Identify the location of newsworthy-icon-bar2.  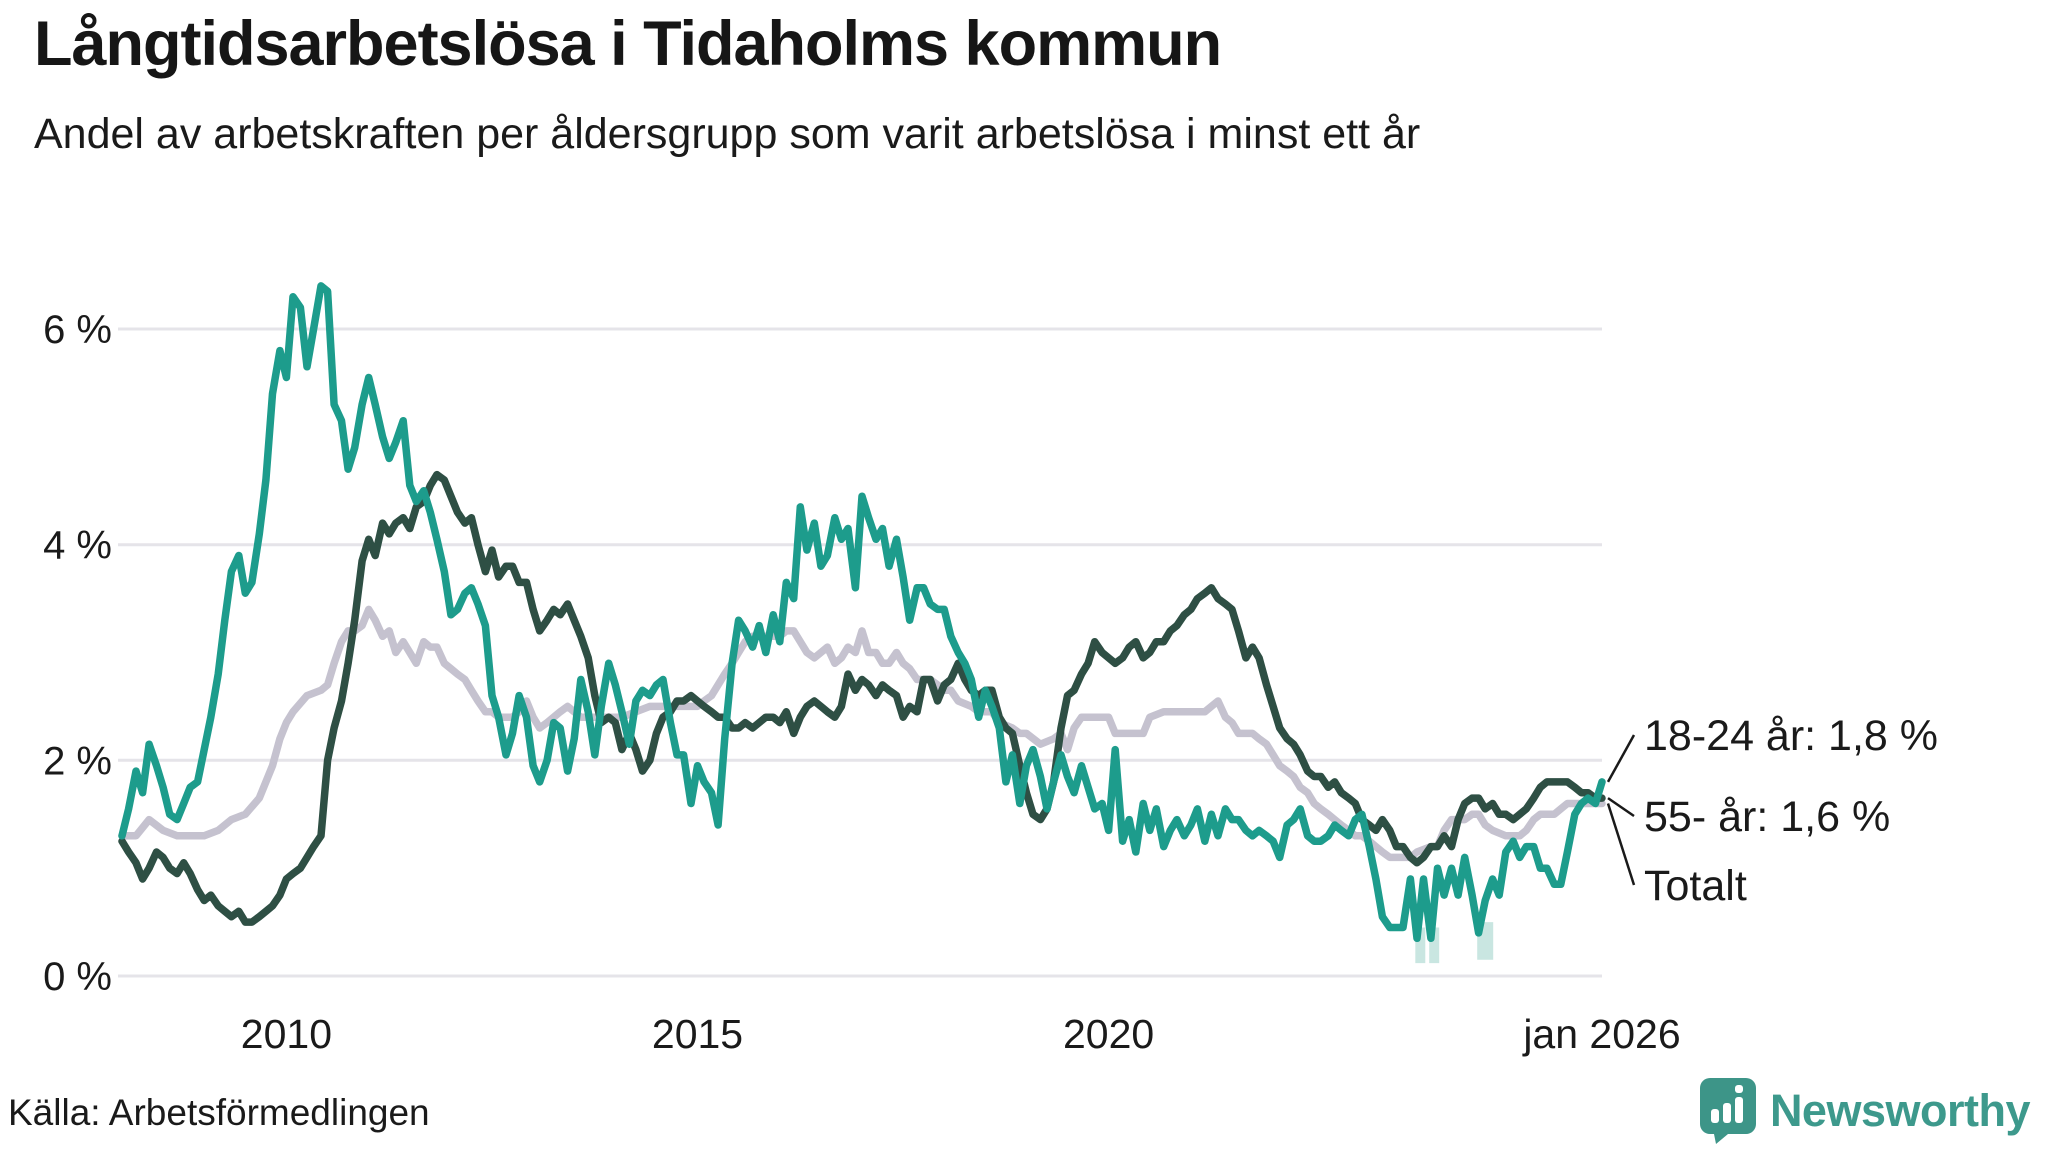
(1726, 1113).